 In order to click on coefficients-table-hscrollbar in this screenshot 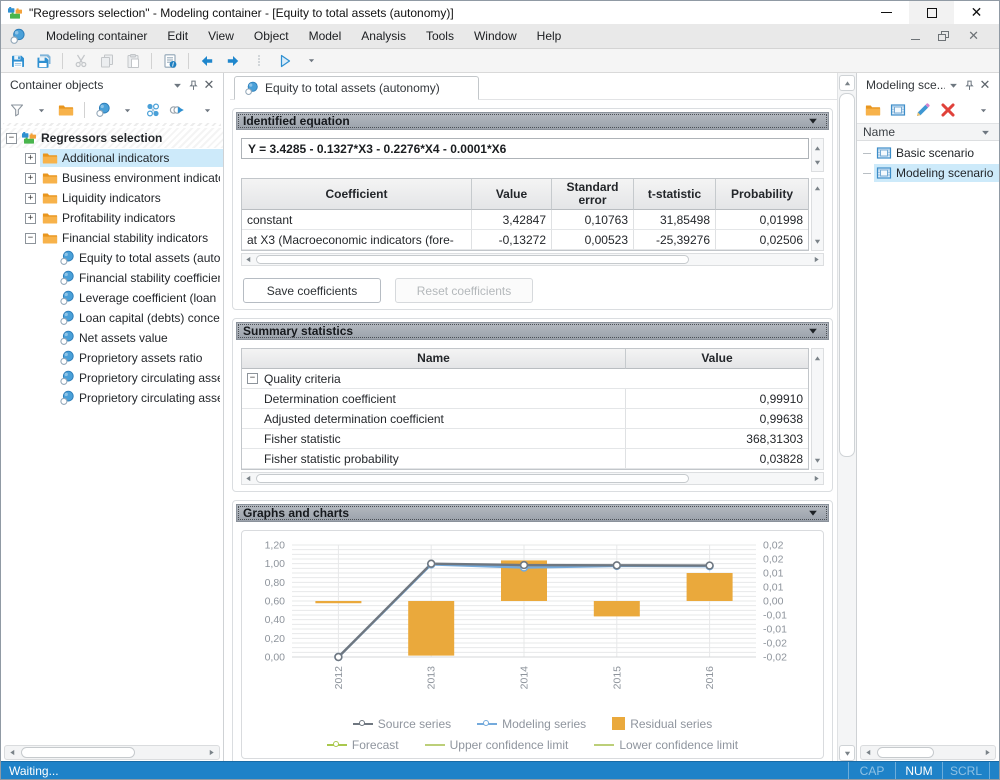, I will do `click(532, 259)`.